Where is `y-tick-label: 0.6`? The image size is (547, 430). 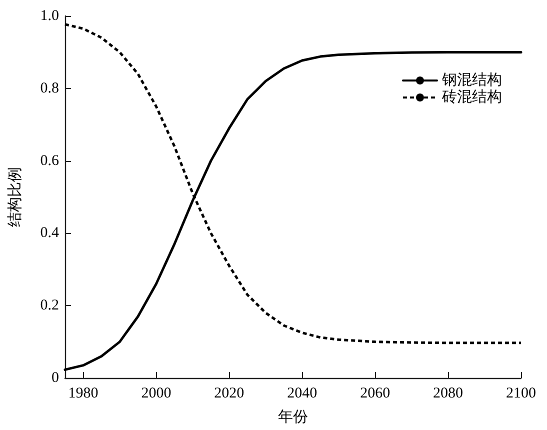
y-tick-label: 0.6 is located at coordinates (50, 160).